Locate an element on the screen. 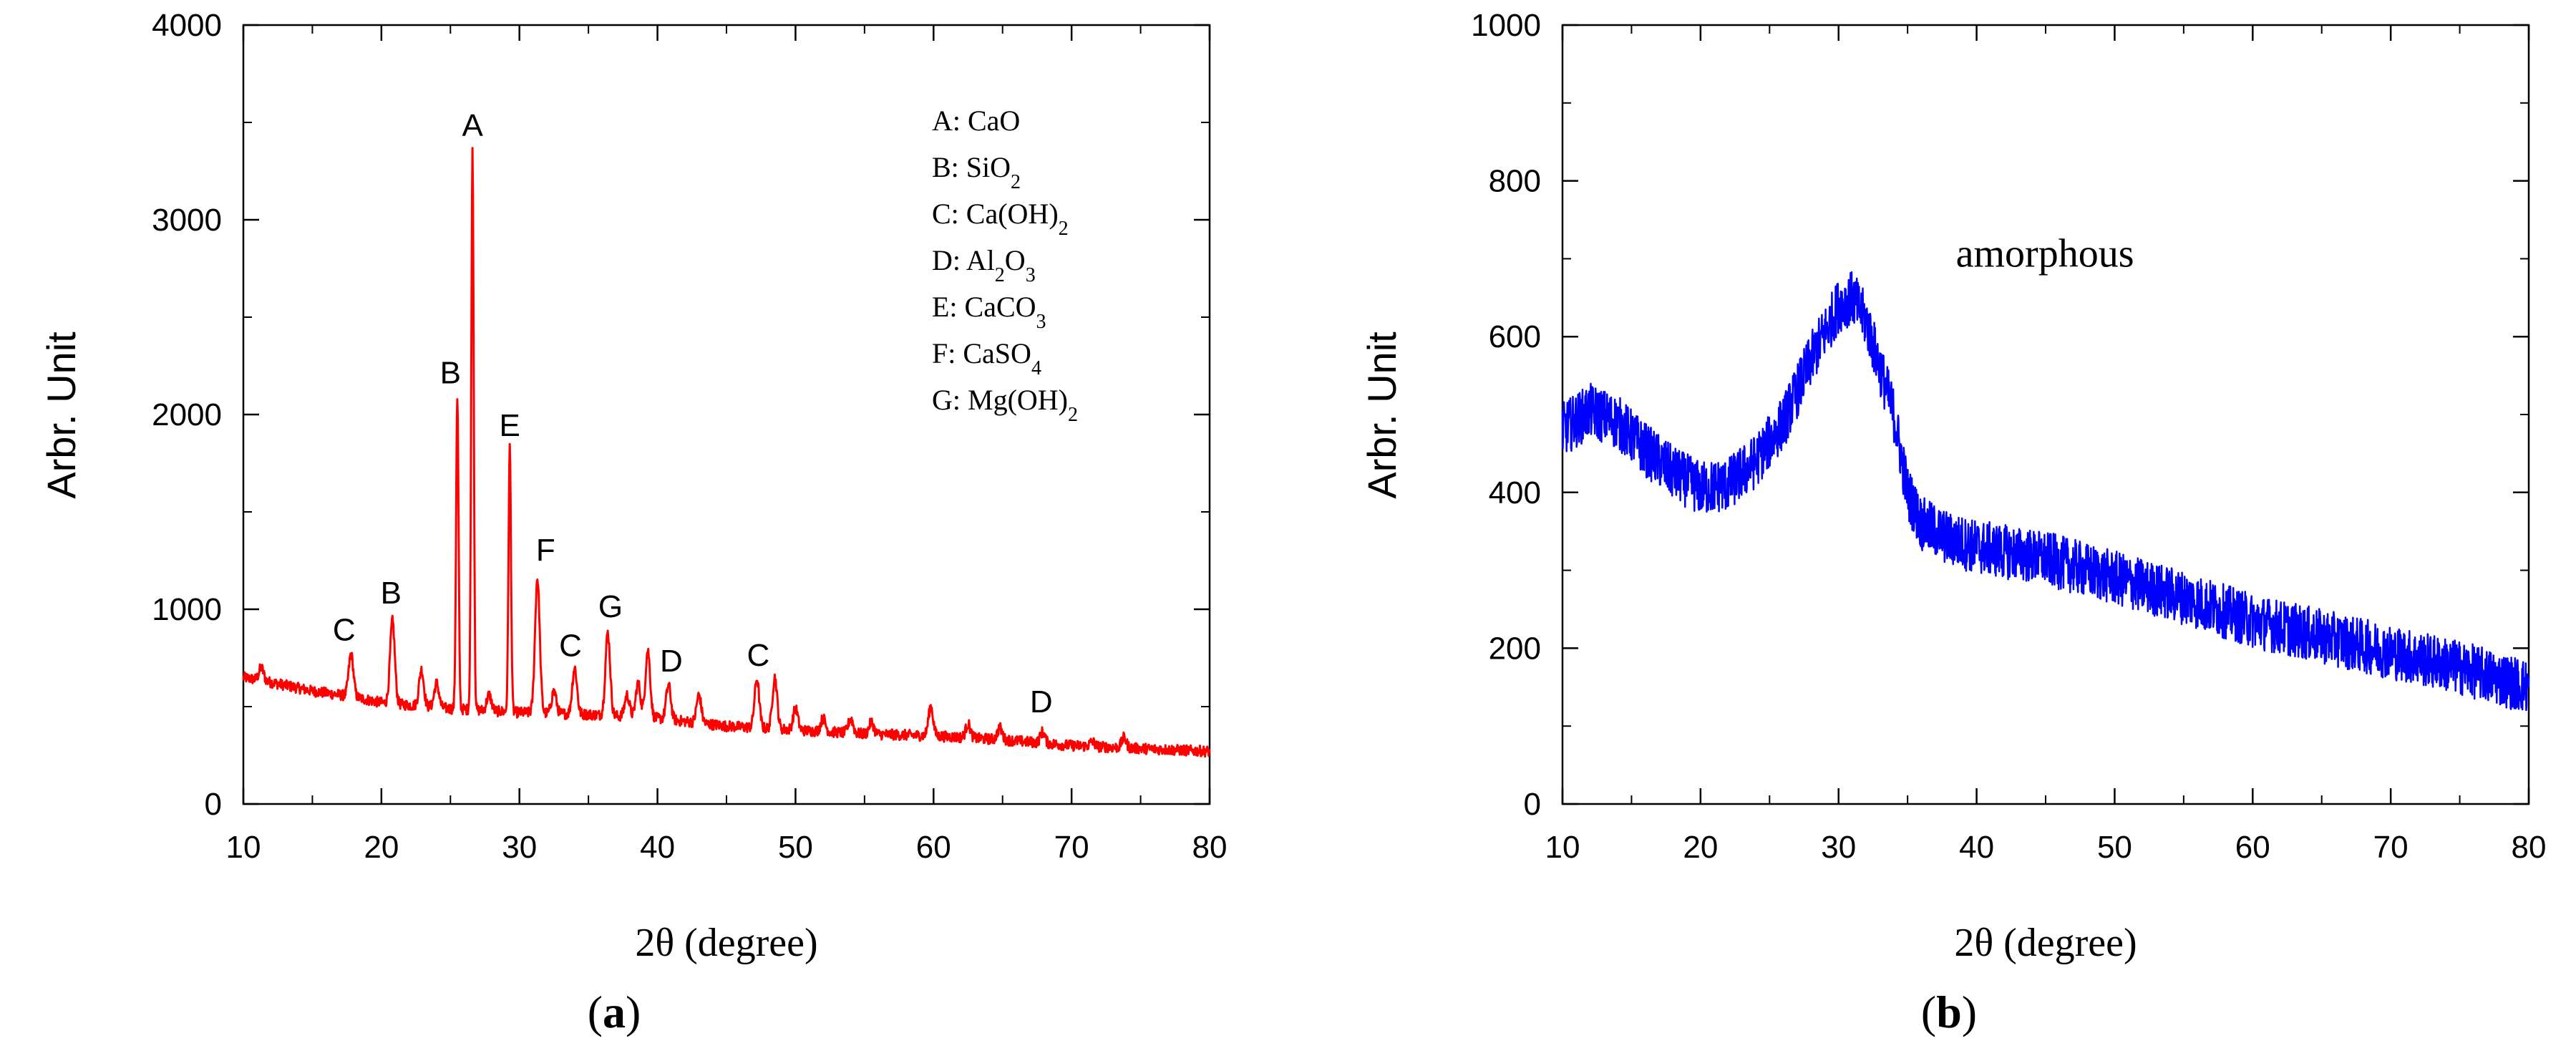 The image size is (2576, 1061). b-x-tick-label: 40 is located at coordinates (1976, 847).